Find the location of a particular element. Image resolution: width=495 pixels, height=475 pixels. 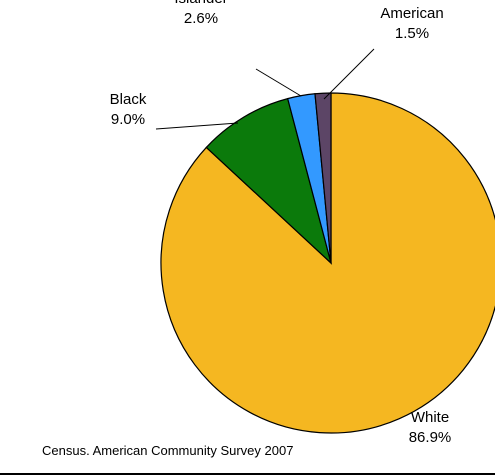

leader-line-native-american is located at coordinates (349, 74).